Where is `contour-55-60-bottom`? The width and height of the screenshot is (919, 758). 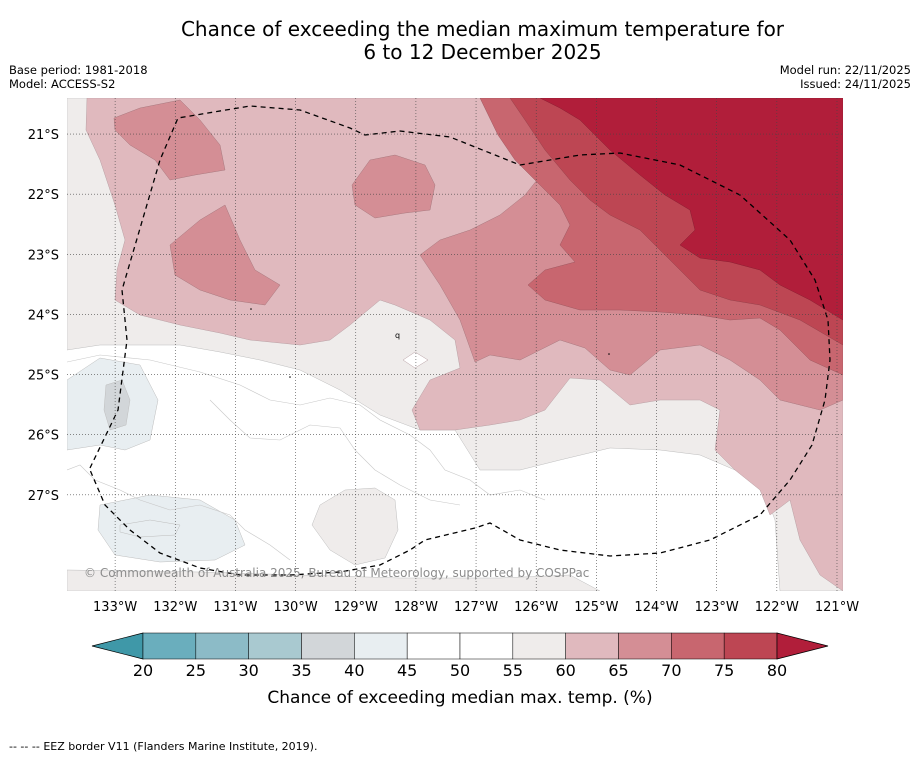 contour-55-60-bottom is located at coordinates (334, 580).